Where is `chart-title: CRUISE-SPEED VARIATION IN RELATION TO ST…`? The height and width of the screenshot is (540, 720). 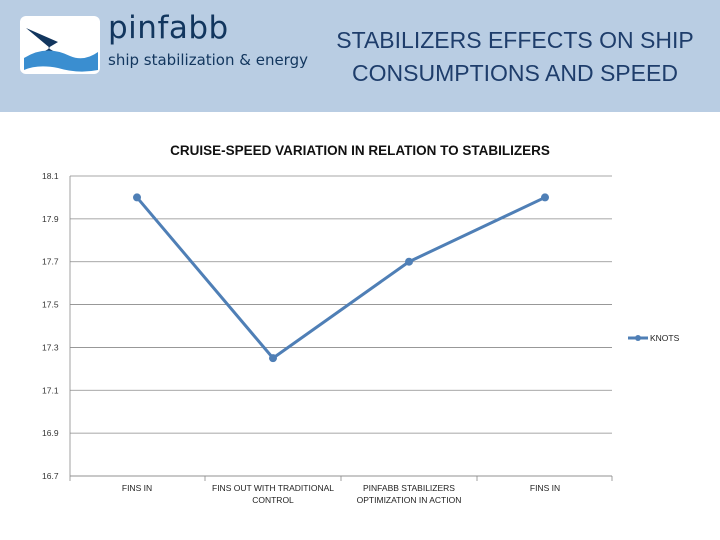 chart-title: CRUISE-SPEED VARIATION IN RELATION TO ST… is located at coordinates (360, 150).